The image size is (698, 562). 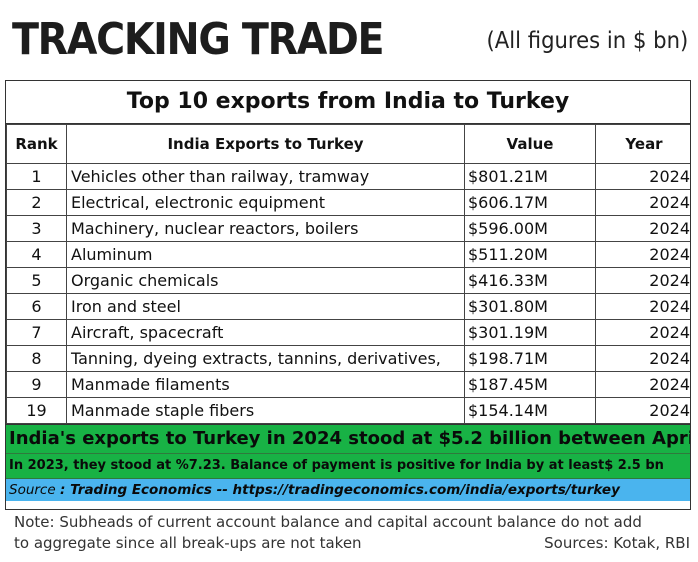 What do you see at coordinates (36, 332) in the screenshot?
I see `rank-cell: 7` at bounding box center [36, 332].